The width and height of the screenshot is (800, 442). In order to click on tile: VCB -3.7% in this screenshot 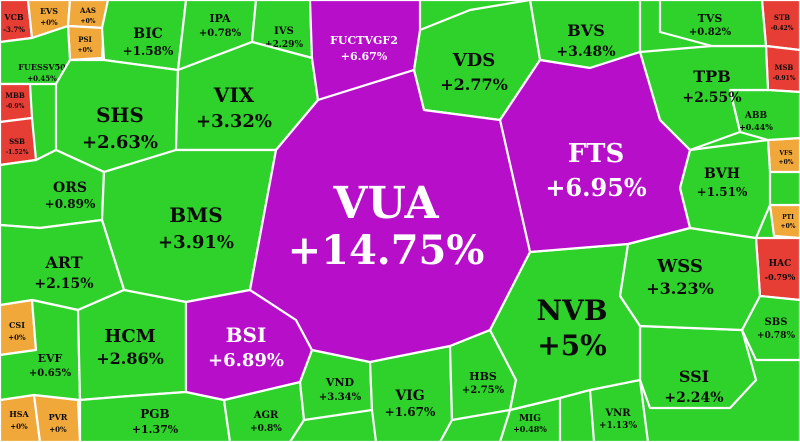, I will do `click(17, 22)`.